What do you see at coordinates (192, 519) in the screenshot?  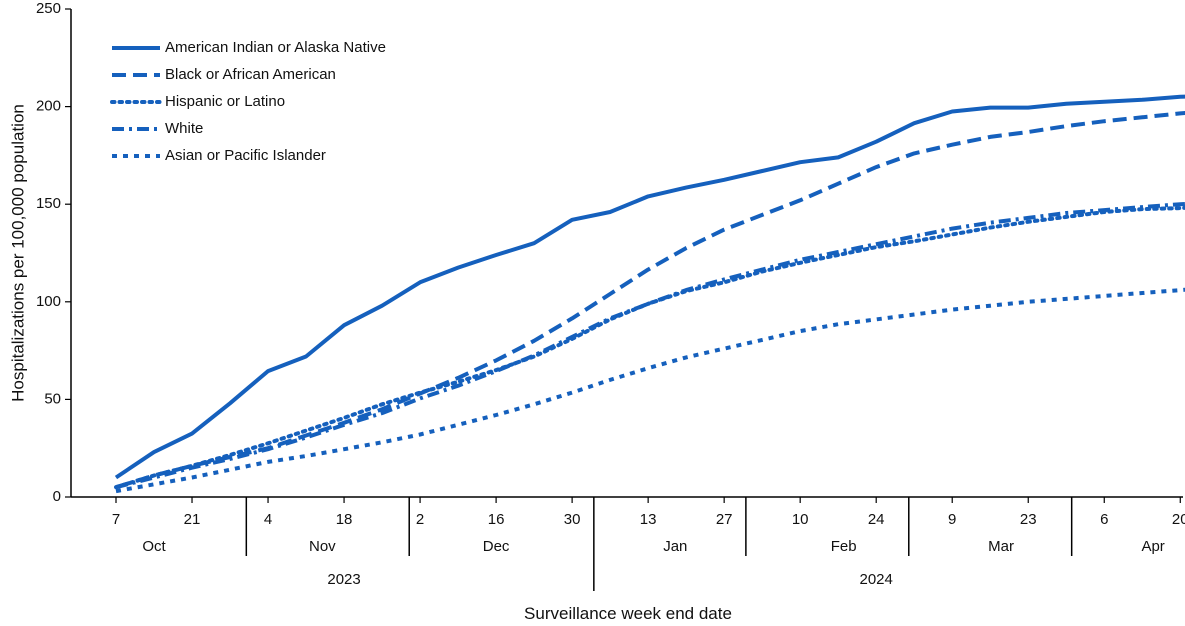 I see `x-tick-label: 21` at bounding box center [192, 519].